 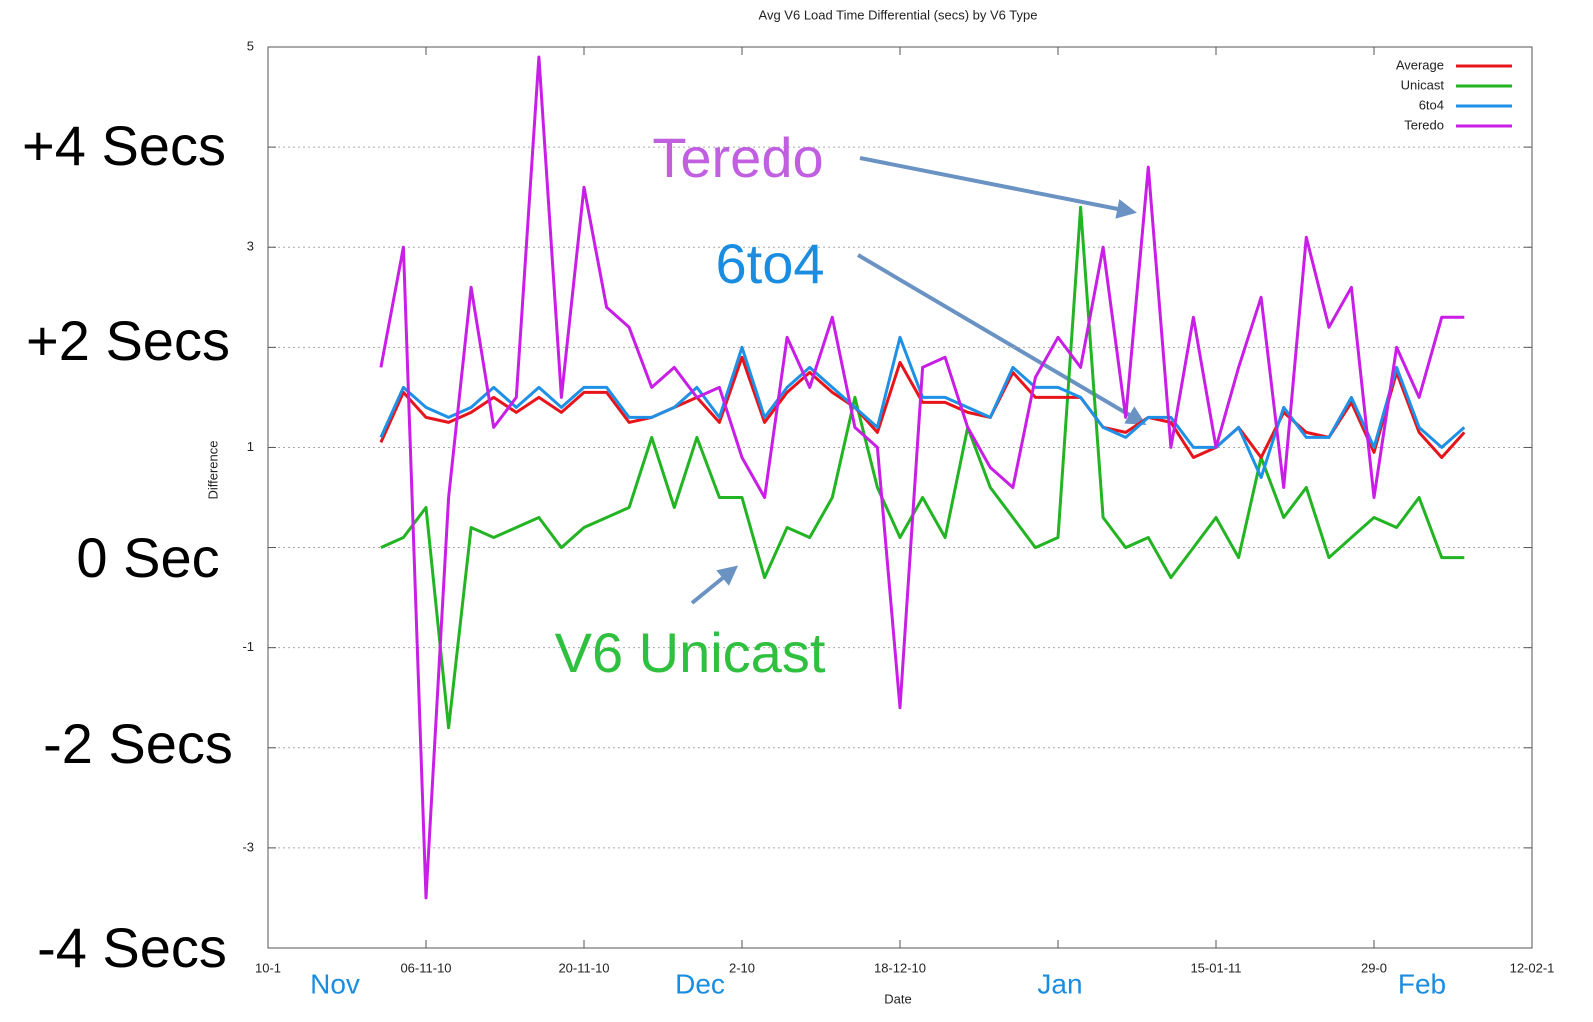 I want to click on annotation: Nov, so click(x=335, y=983).